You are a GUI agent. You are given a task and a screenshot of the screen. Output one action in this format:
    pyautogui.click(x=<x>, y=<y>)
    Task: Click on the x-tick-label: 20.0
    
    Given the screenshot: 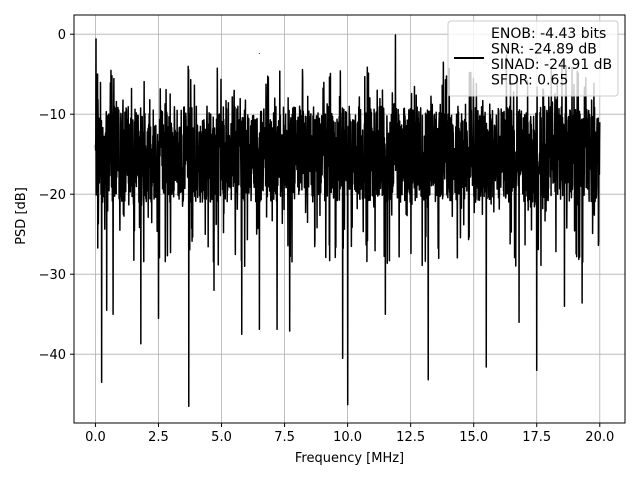 What is the action you would take?
    pyautogui.click(x=599, y=437)
    